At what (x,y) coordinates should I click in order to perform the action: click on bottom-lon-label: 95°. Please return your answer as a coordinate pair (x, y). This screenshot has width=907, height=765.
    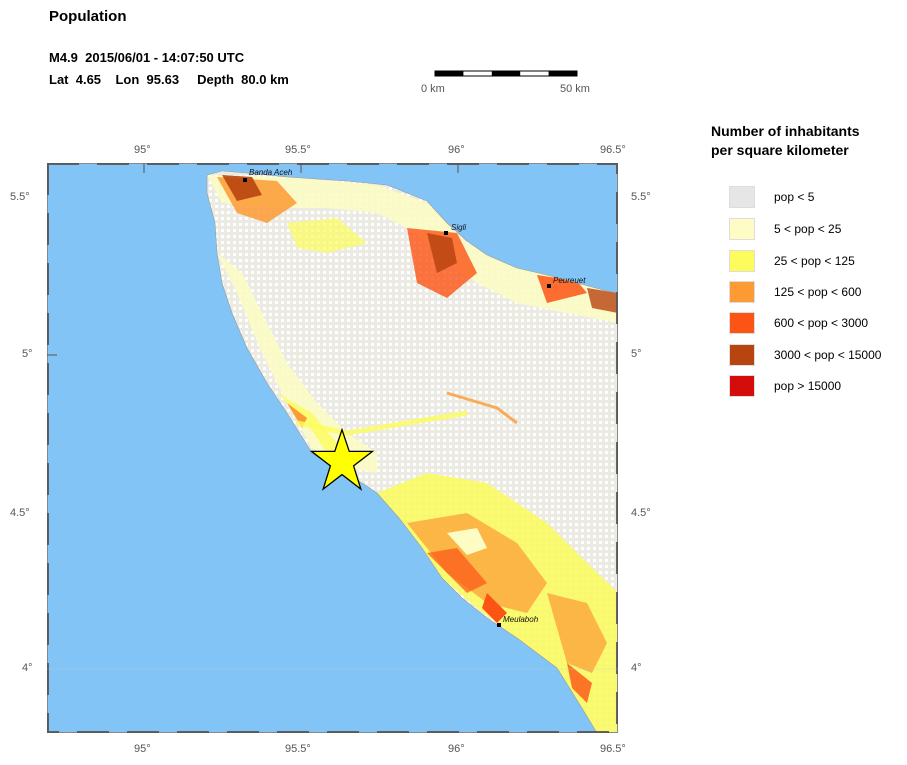
    Looking at the image, I should click on (142, 749).